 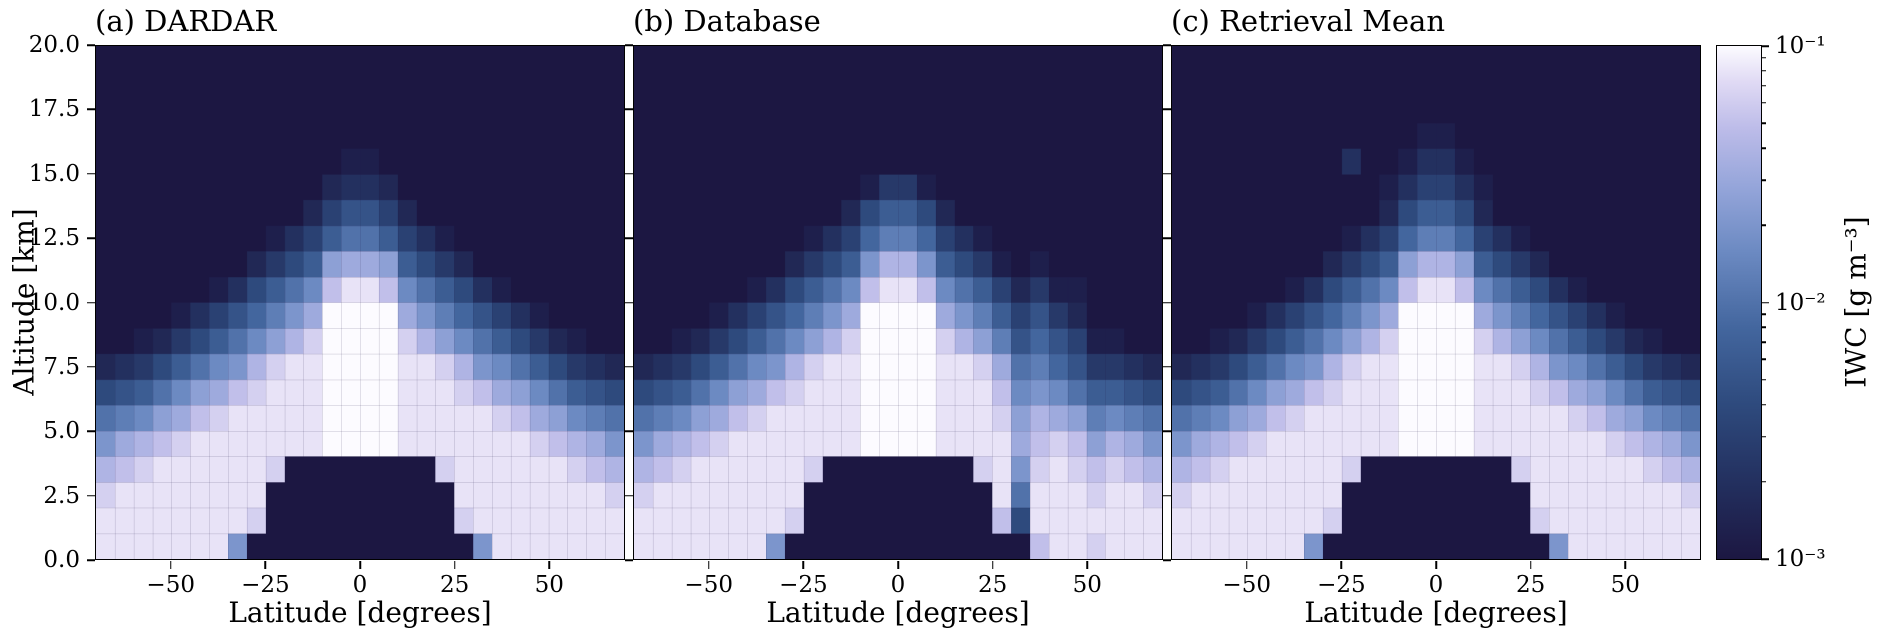 I want to click on colorbar-tick-label: 10⁻², so click(x=1800, y=302).